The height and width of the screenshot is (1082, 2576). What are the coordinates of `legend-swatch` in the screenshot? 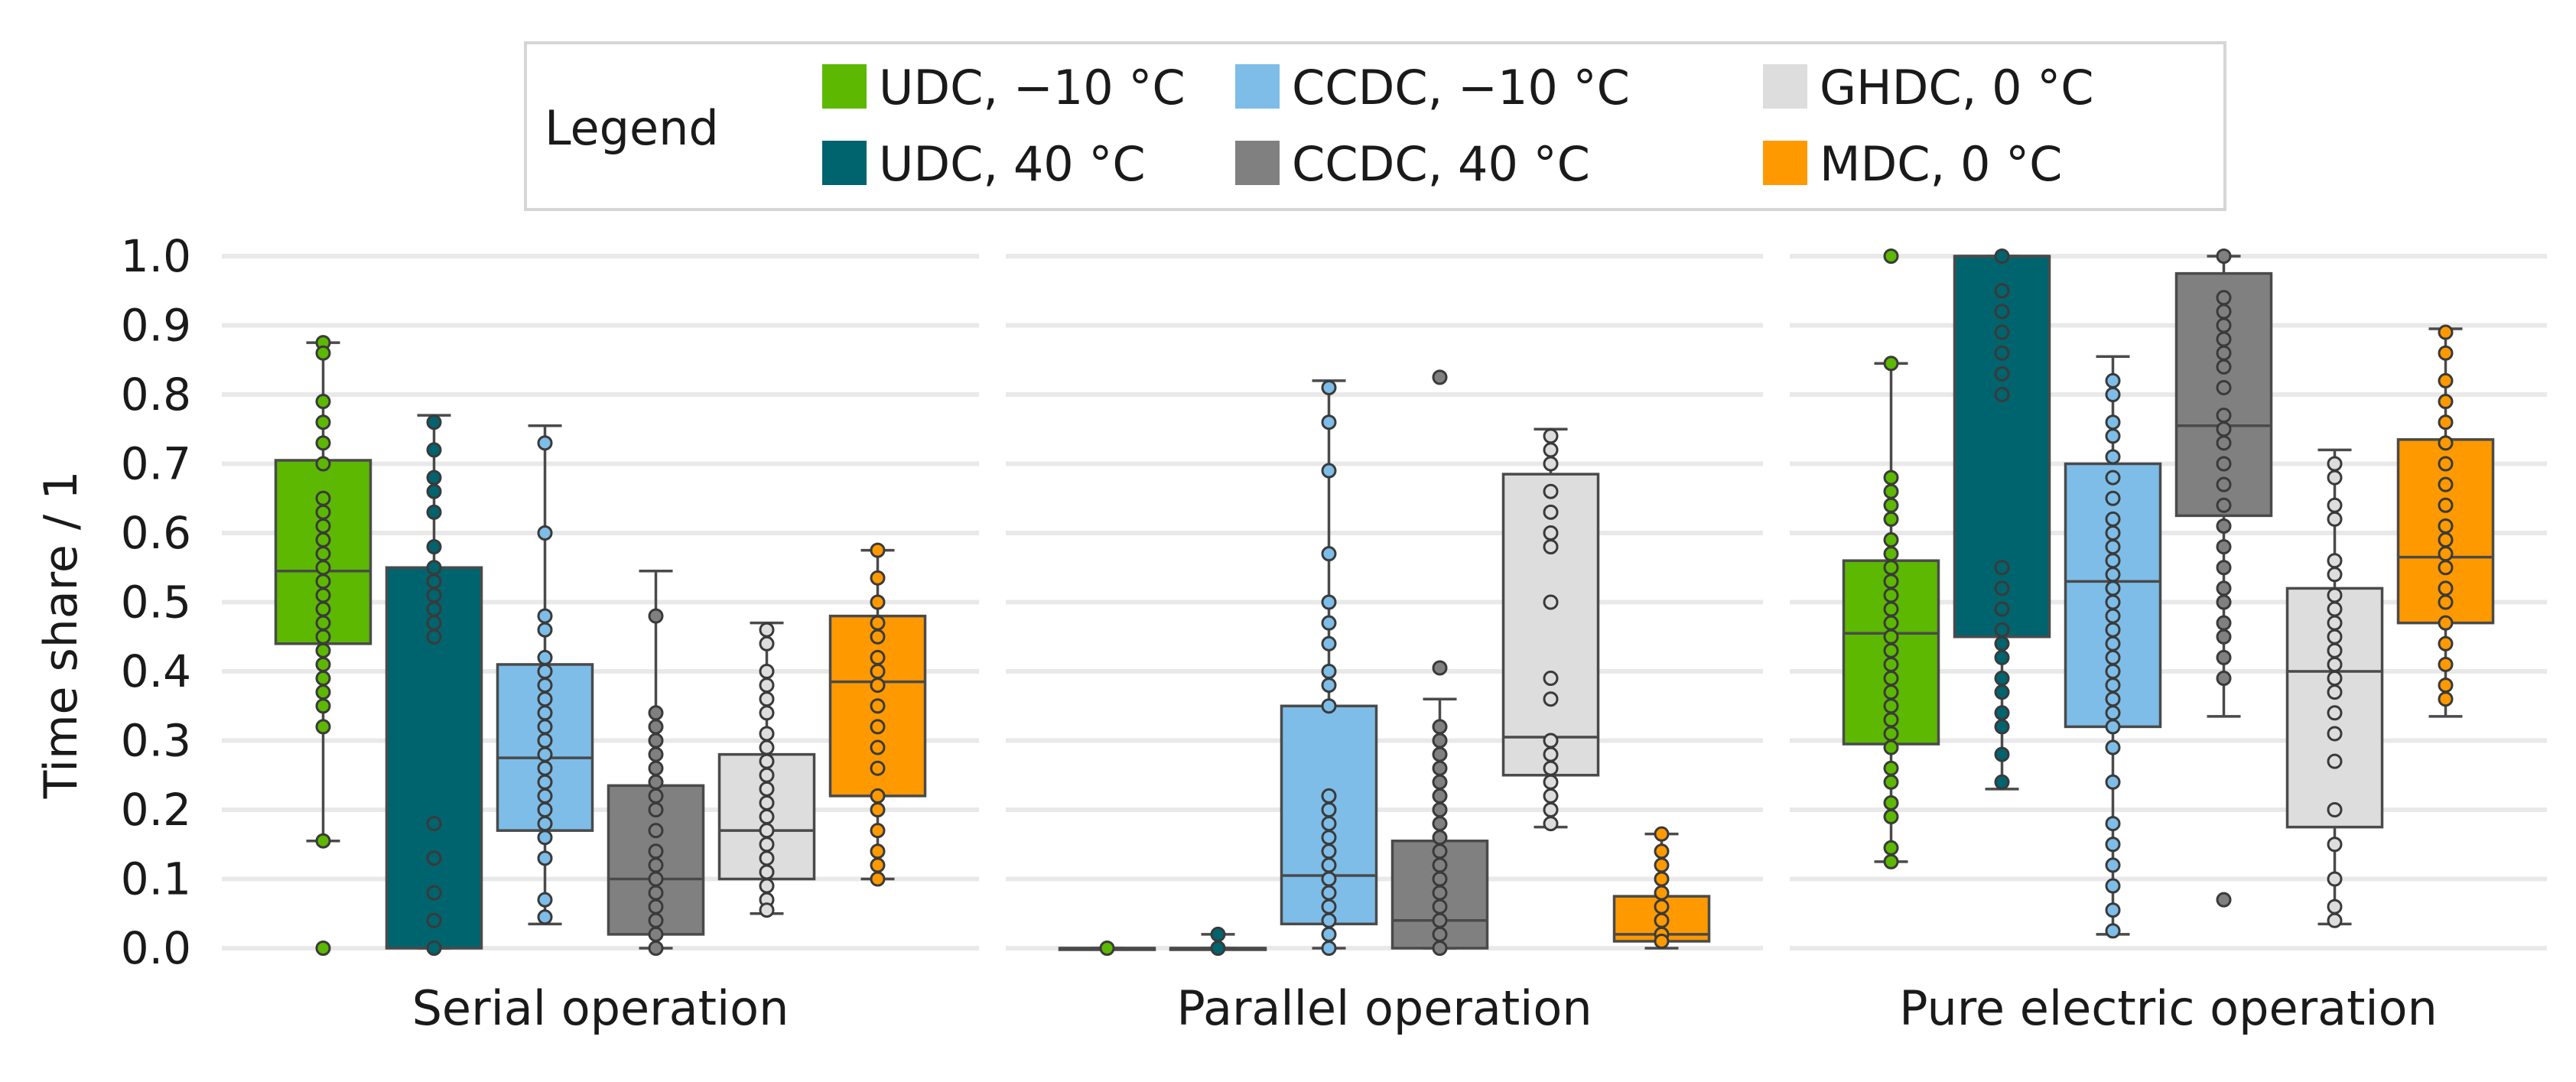 It's located at (1257, 163).